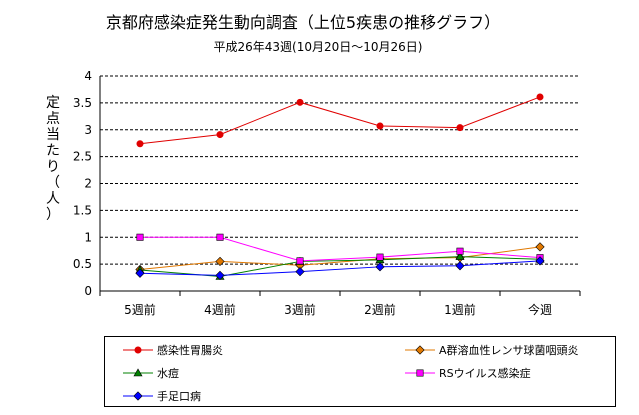 The image size is (639, 415). I want to click on legend-item: 水痘, so click(151, 373).